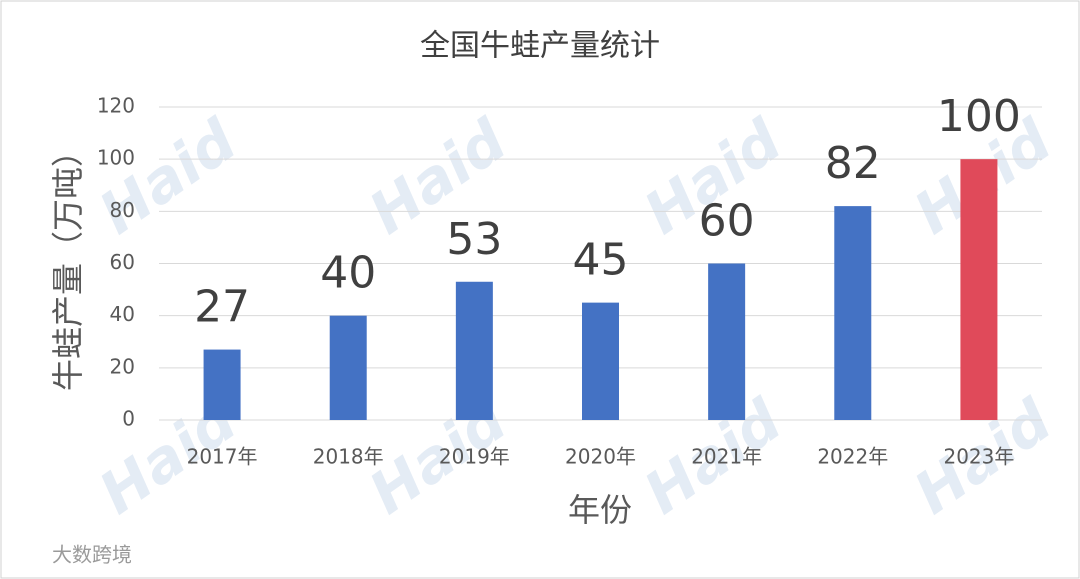 The height and width of the screenshot is (579, 1080). Describe the element at coordinates (726, 457) in the screenshot. I see `x-tick-label: 2021年` at that location.